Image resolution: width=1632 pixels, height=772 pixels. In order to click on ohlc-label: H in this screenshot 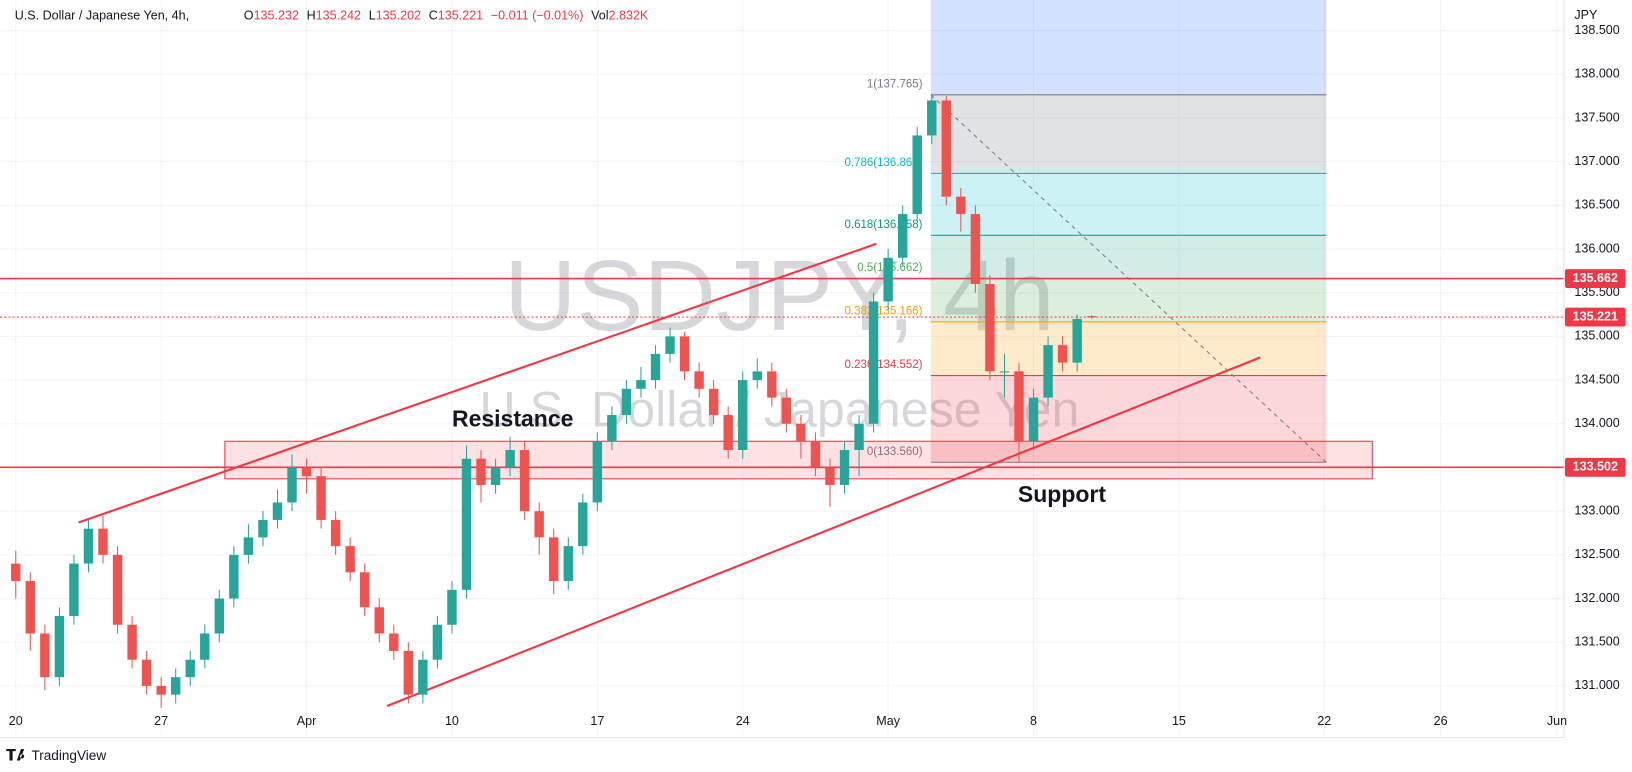, I will do `click(311, 16)`.